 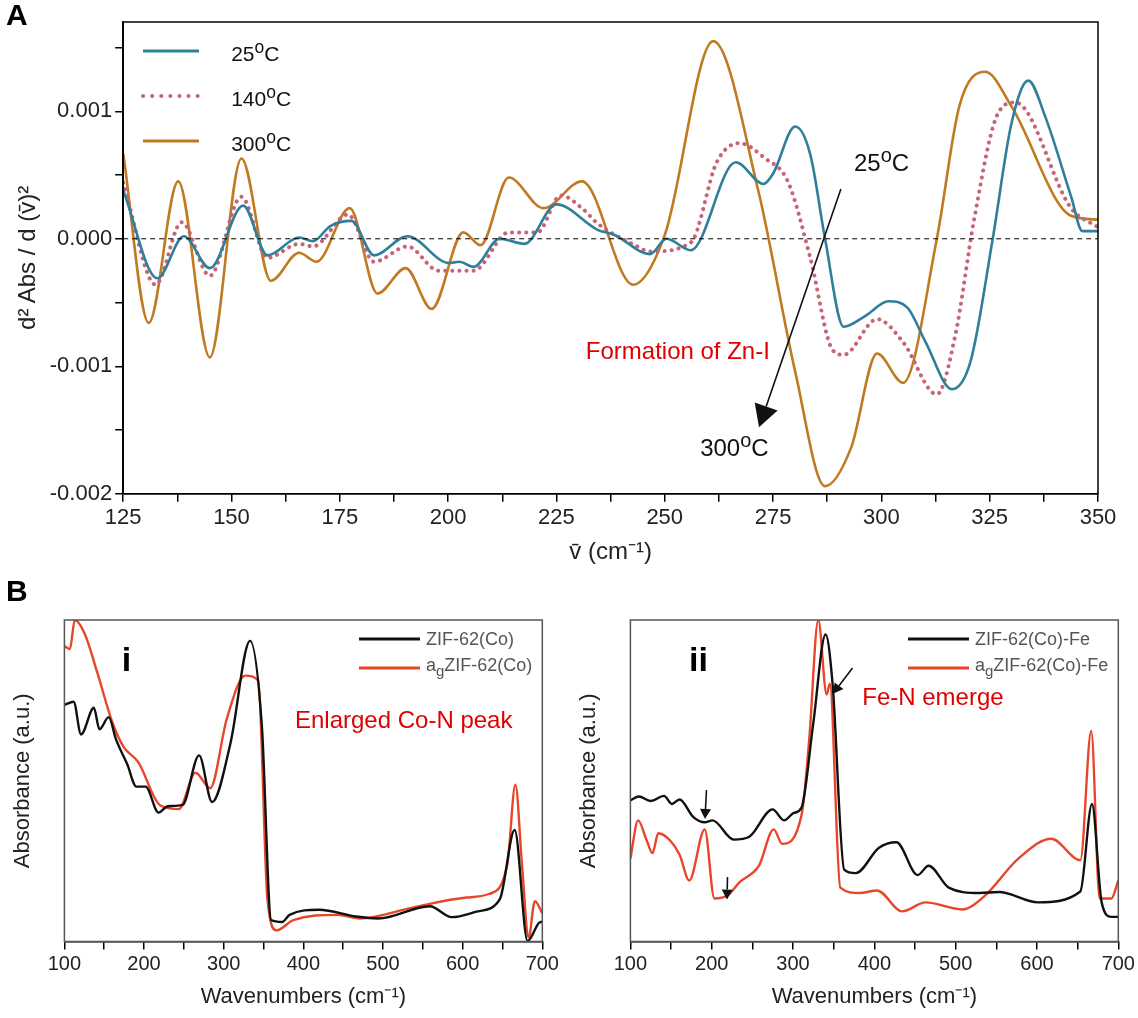 What do you see at coordinates (773, 517) in the screenshot?
I see `x-tick-label: 275` at bounding box center [773, 517].